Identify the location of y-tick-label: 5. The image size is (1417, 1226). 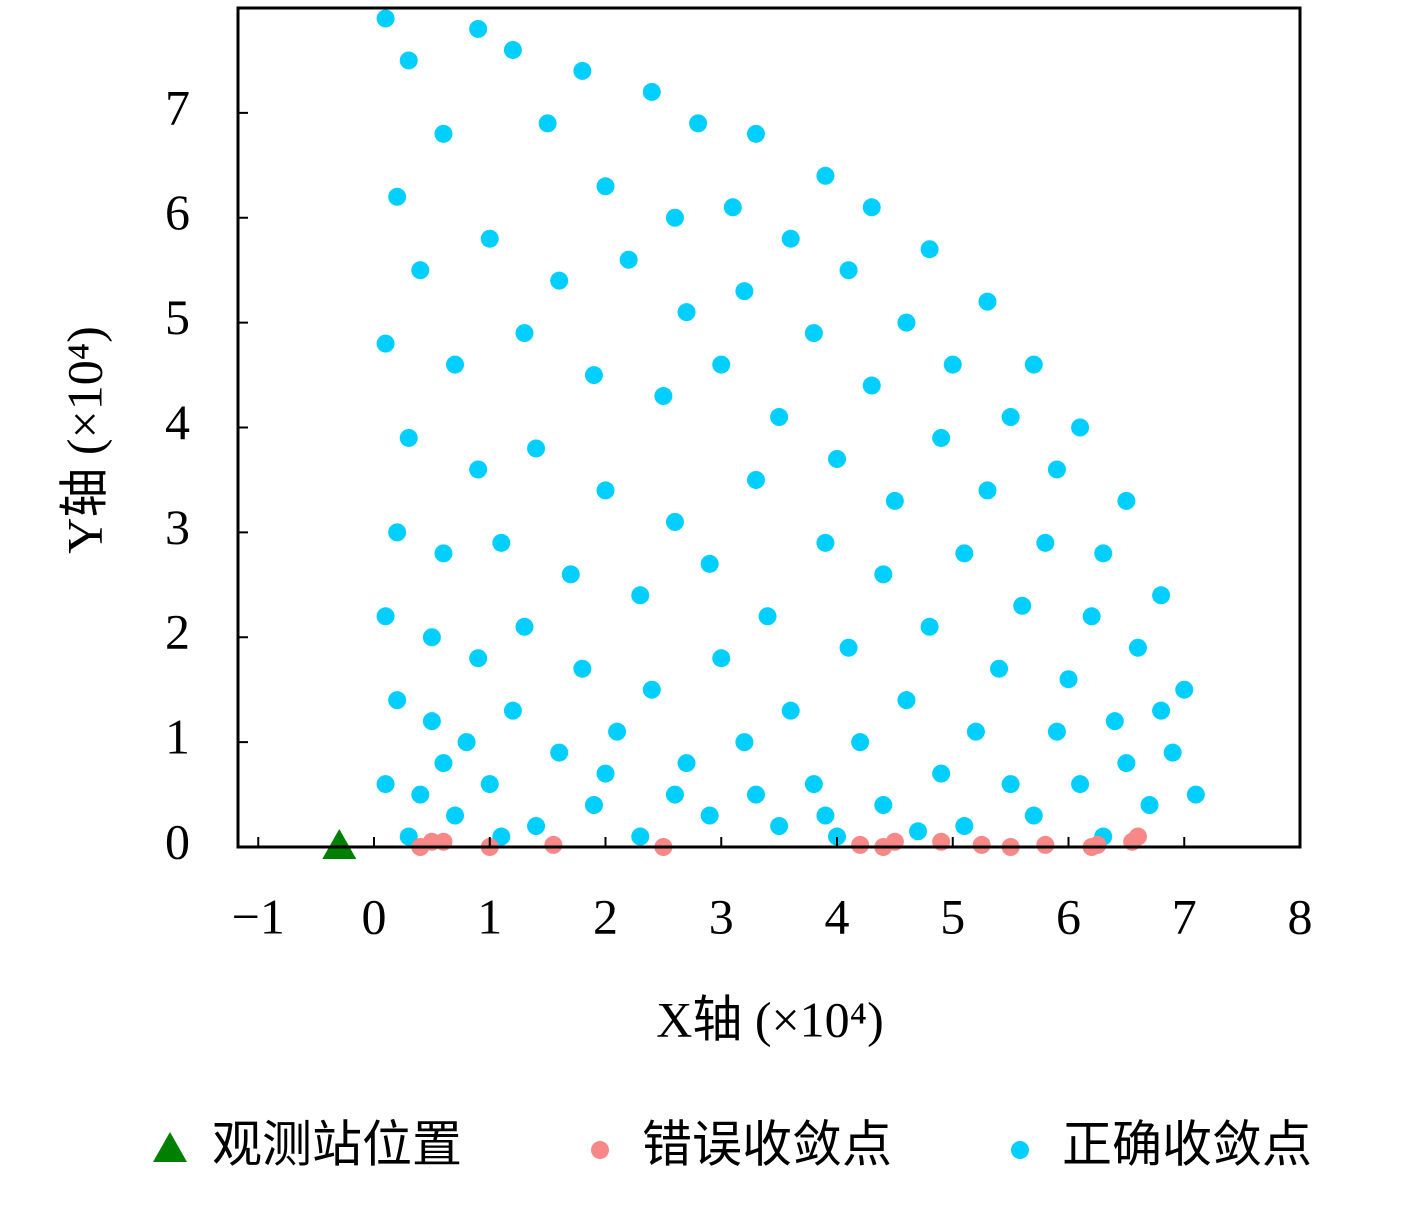
(177, 317).